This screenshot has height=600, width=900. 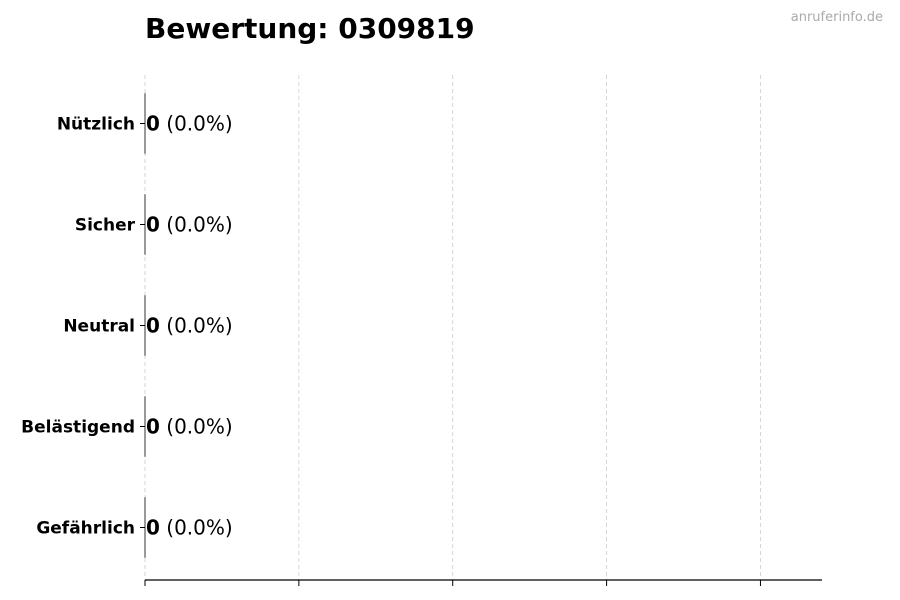 I want to click on chart-title: Bewertung: 0309819, so click(x=310, y=28).